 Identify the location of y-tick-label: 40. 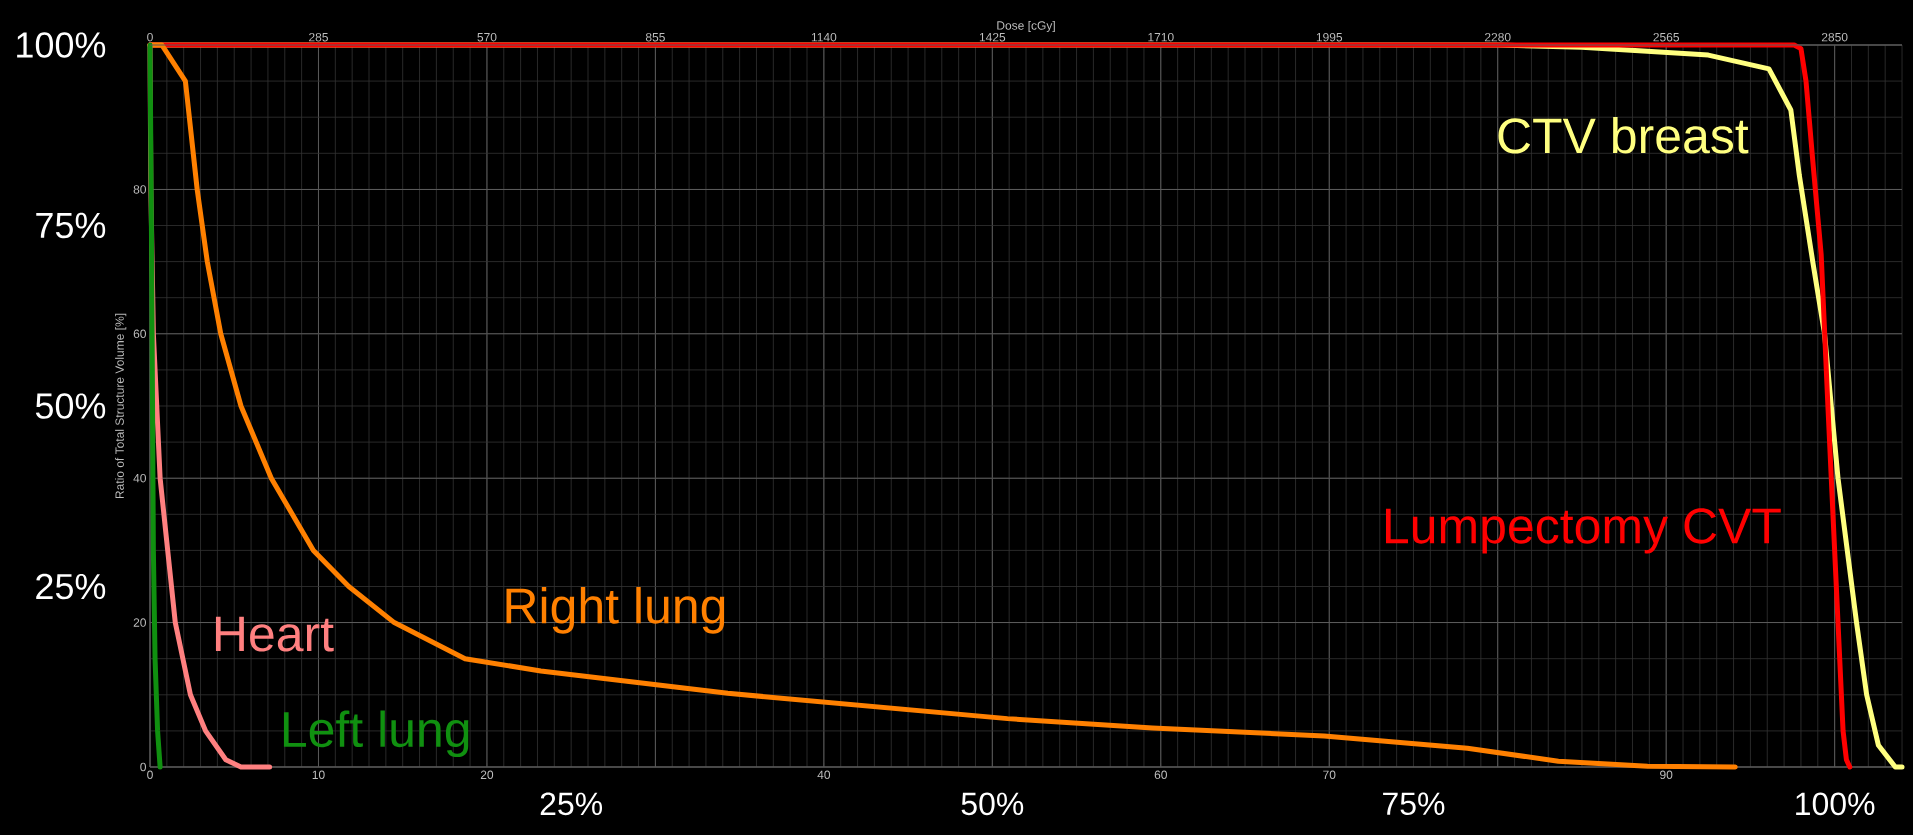
(139, 478).